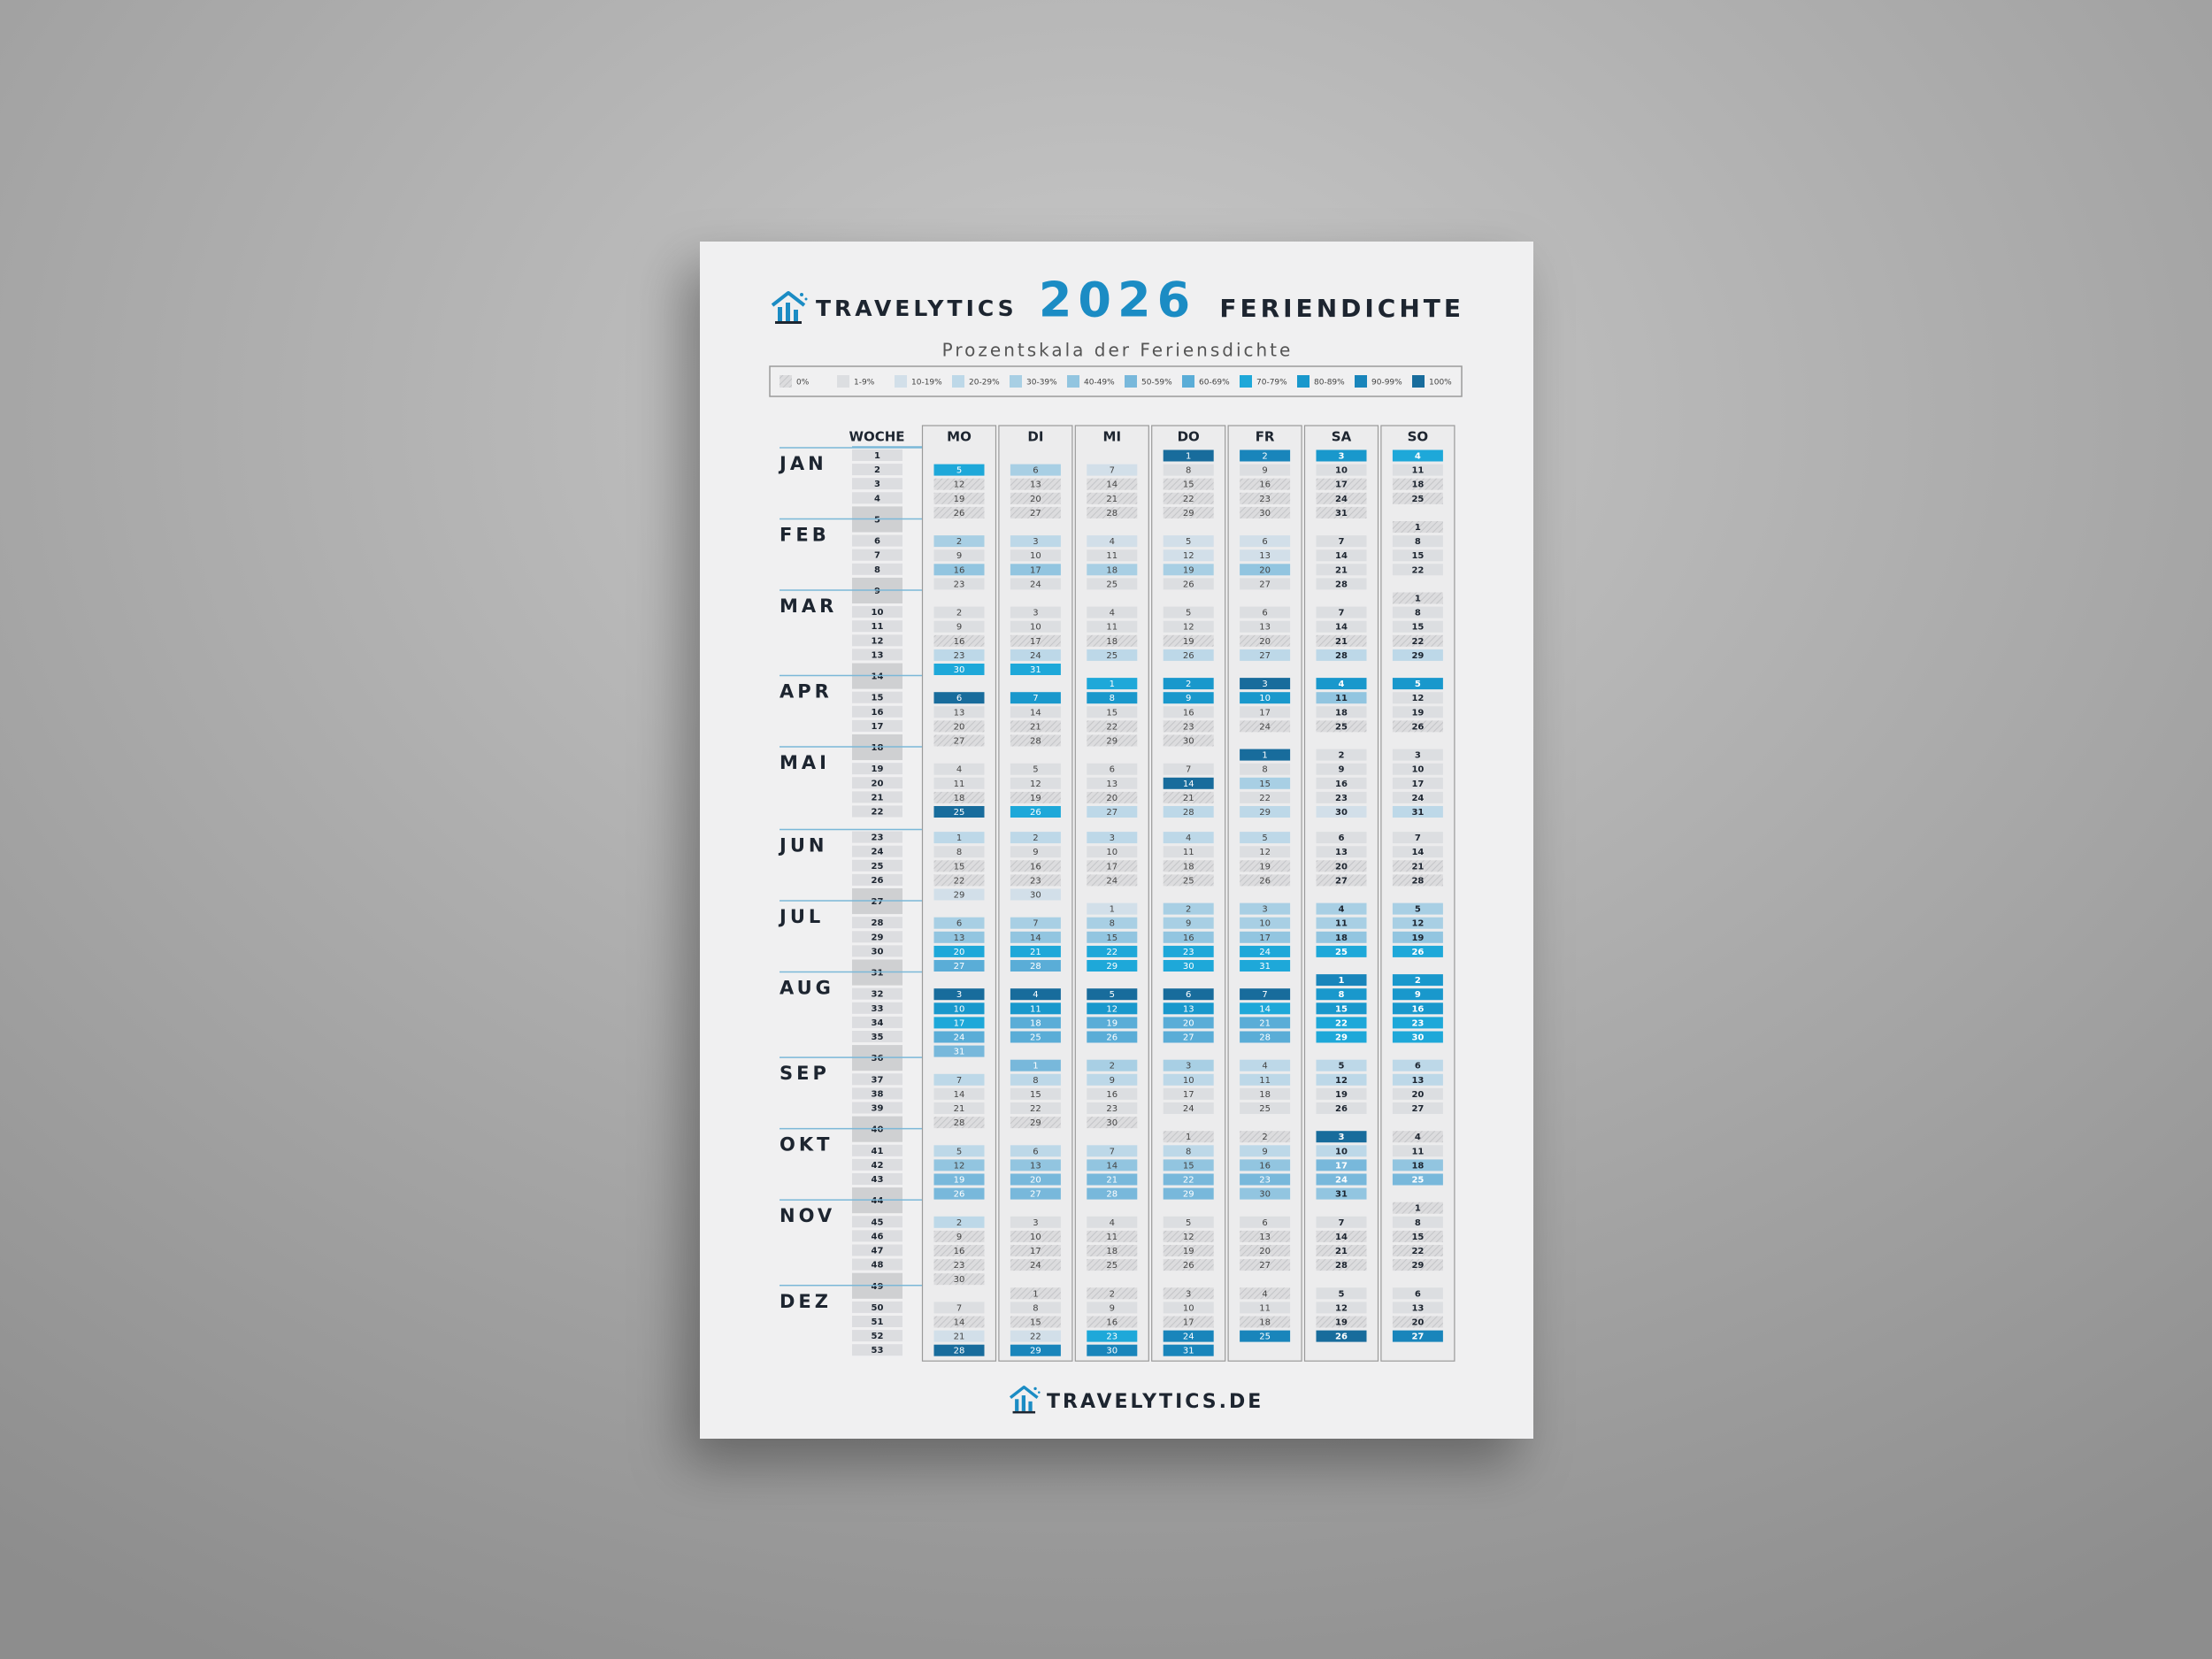 The height and width of the screenshot is (1659, 2212). Describe the element at coordinates (1265, 952) in the screenshot. I see `day-number: 24` at that location.